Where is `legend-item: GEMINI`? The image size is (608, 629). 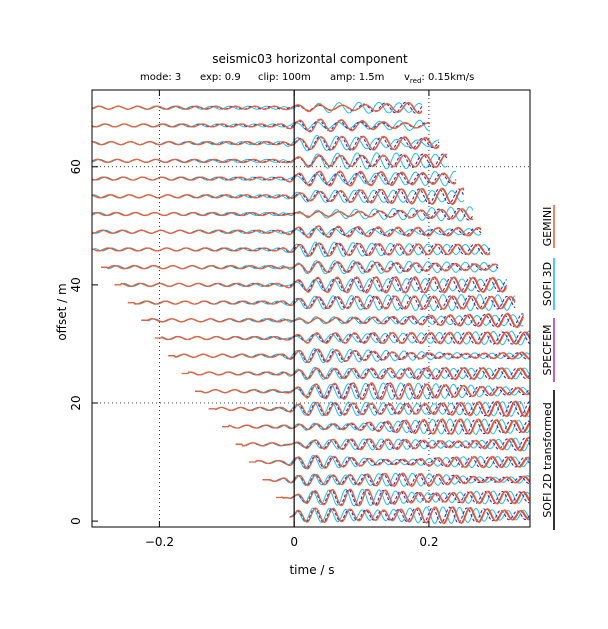 legend-item: GEMINI is located at coordinates (548, 226).